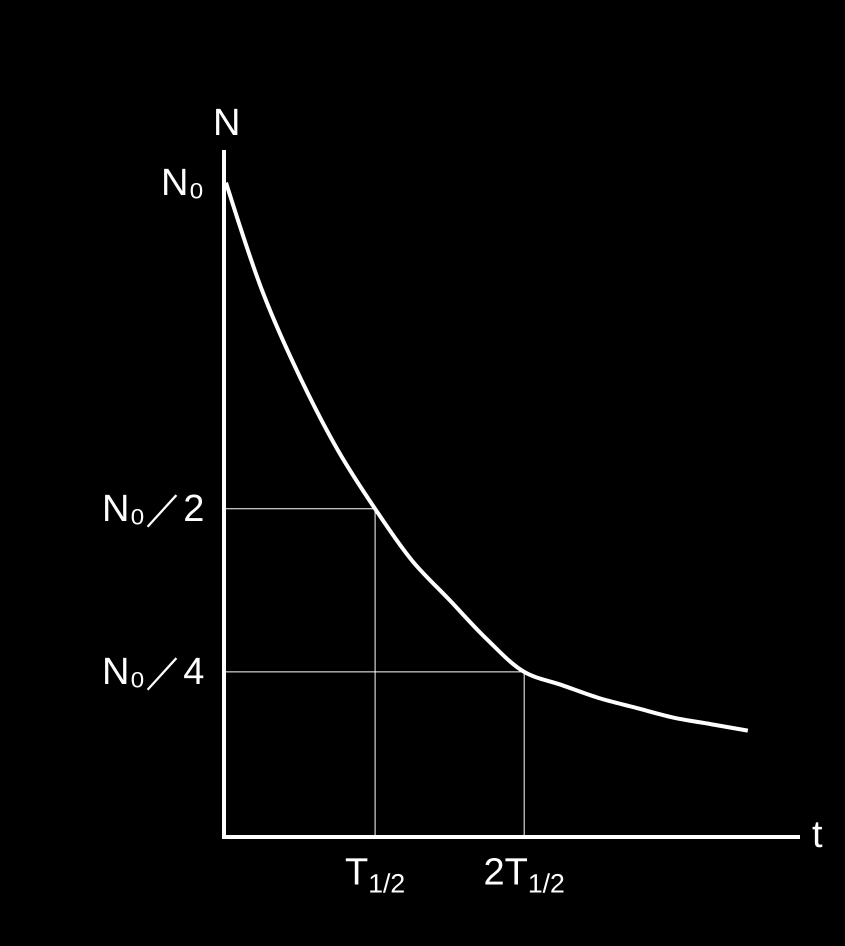  Describe the element at coordinates (153, 672) in the screenshot. I see `text: N₀／4` at that location.